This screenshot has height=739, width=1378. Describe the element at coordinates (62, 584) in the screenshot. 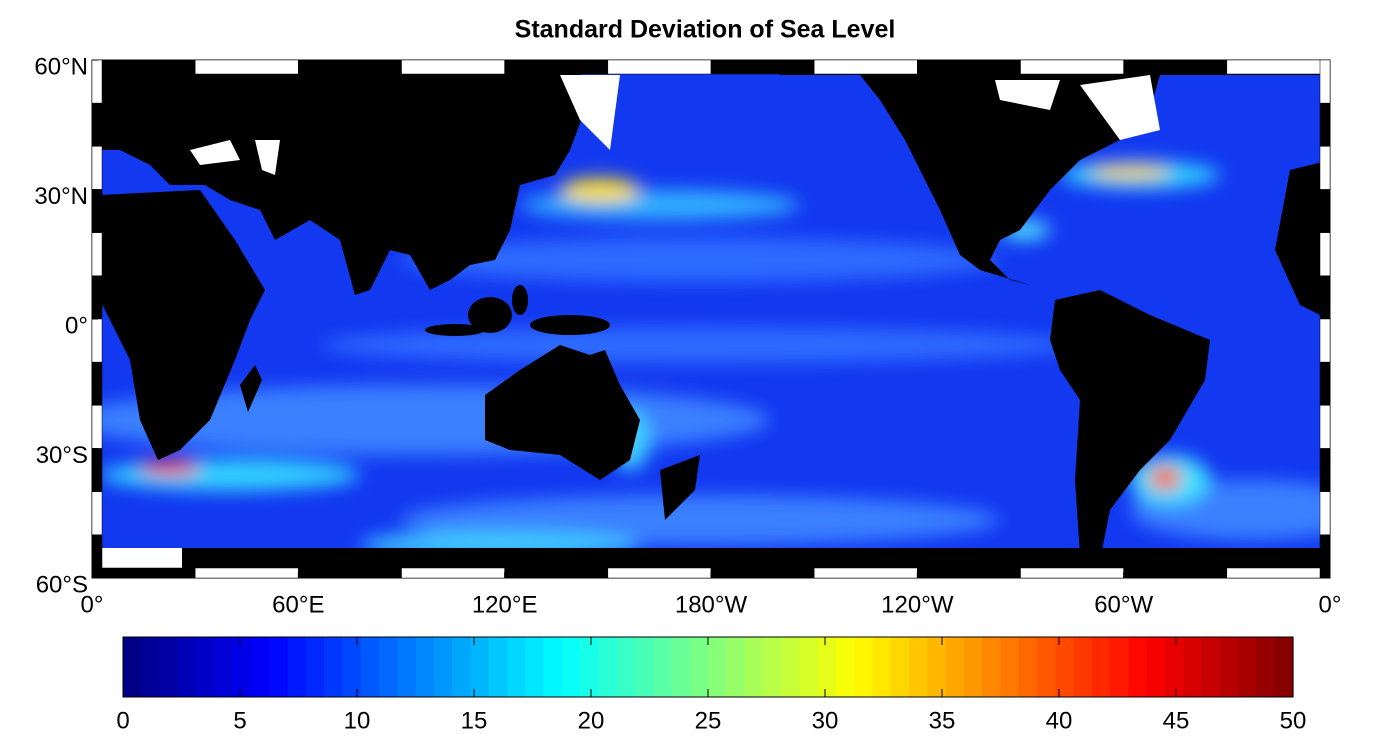

I see `lat-tick-label: 60°S` at that location.